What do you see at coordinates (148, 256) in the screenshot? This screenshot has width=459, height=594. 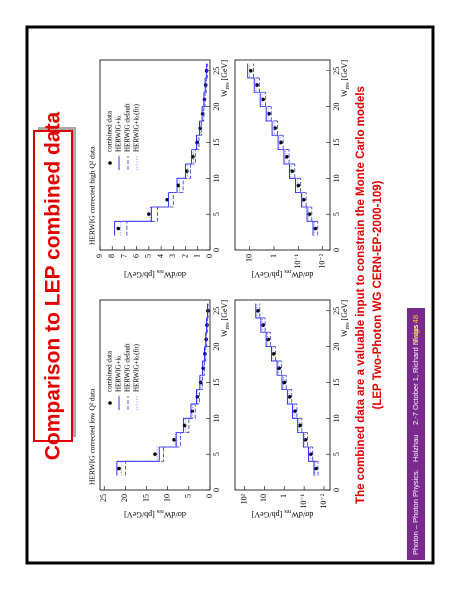 I see `y-tick-label: 5` at bounding box center [148, 256].